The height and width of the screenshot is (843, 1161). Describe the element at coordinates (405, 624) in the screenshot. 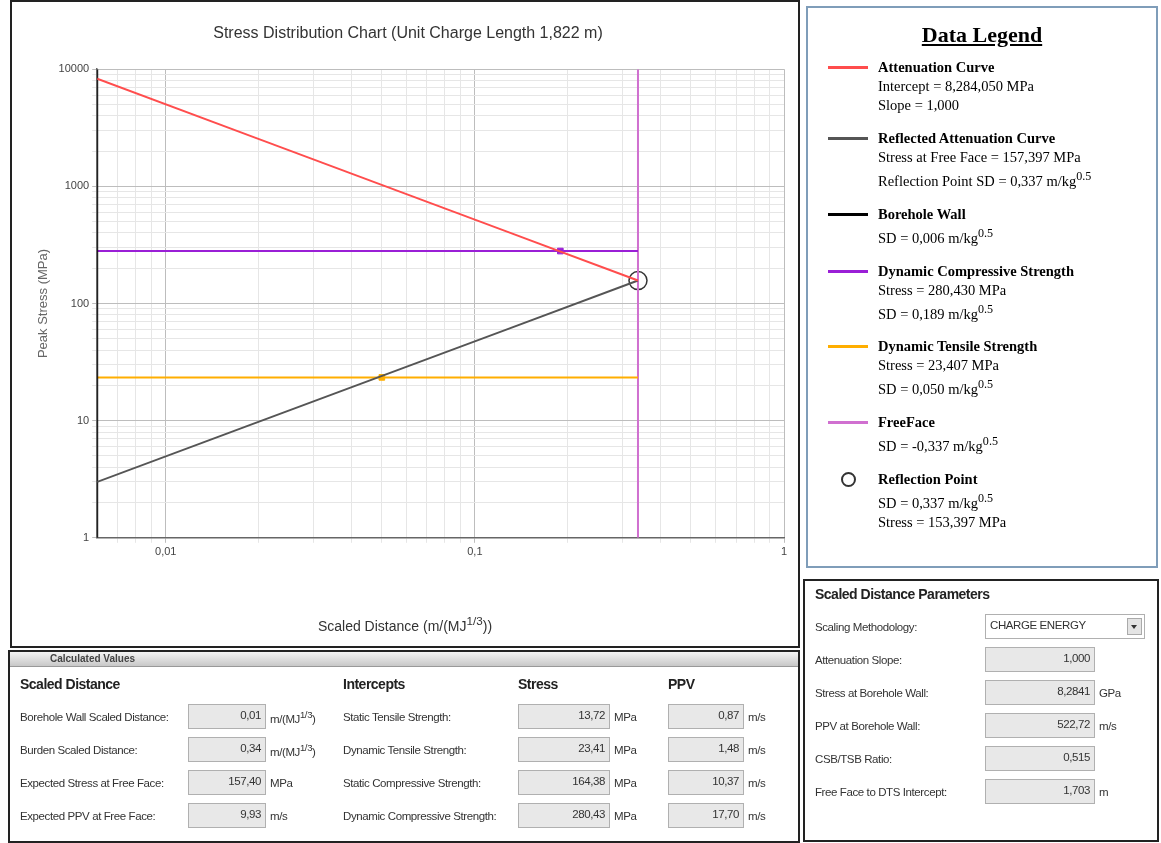

I see `x-axis-title: Scaled Distance (m/(MJ$^{1/3}$))` at that location.